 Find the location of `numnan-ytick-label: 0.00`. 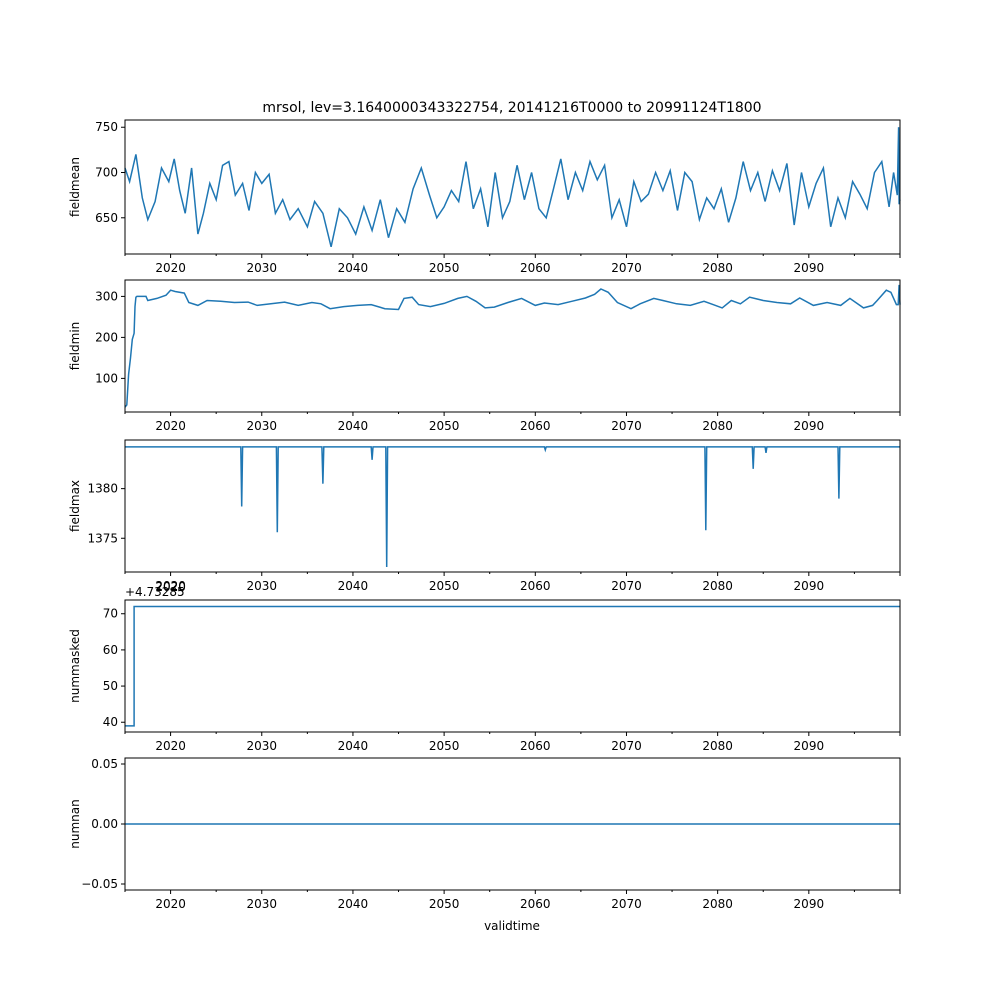

numnan-ytick-label: 0.00 is located at coordinates (104, 824).